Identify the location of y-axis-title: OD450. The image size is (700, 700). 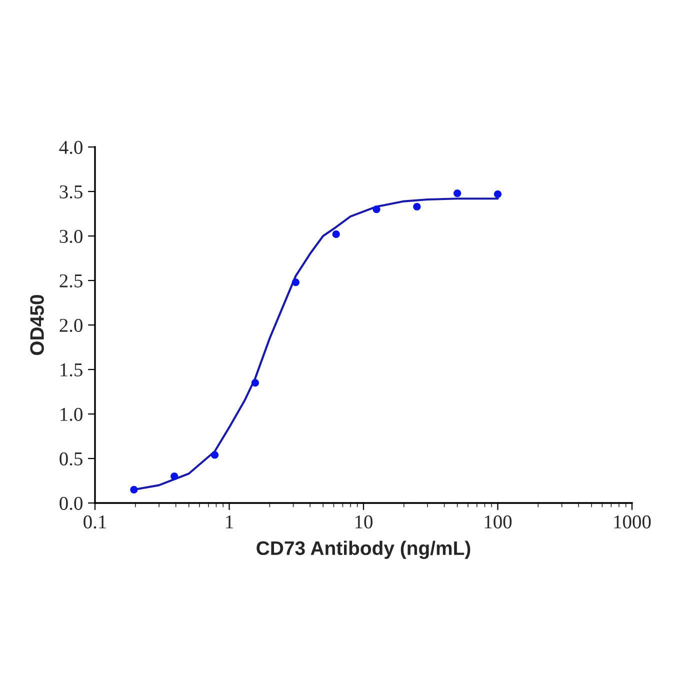
(37, 325).